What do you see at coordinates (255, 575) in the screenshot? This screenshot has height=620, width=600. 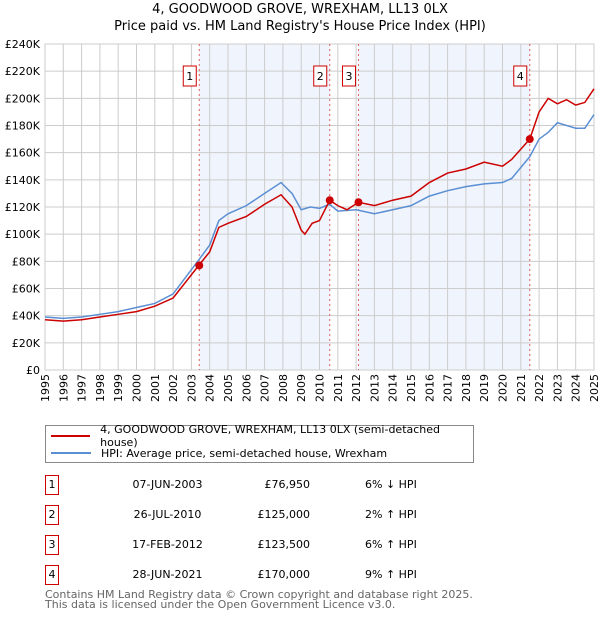 I see `sale-row: 4 28-JUN-2021 £170,000 9% ↑ HPI` at bounding box center [255, 575].